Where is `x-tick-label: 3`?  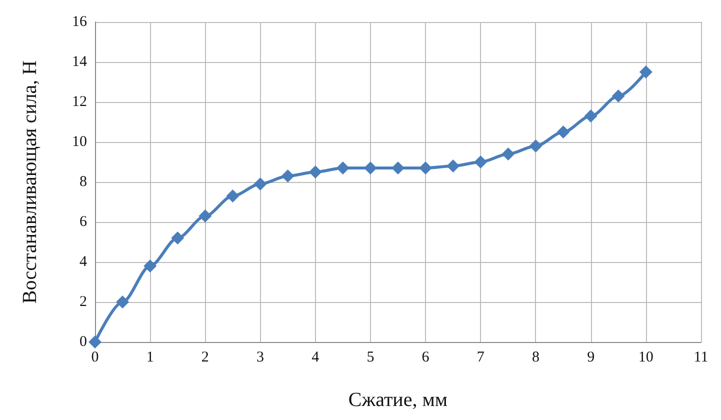
x-tick-label: 3 is located at coordinates (260, 358).